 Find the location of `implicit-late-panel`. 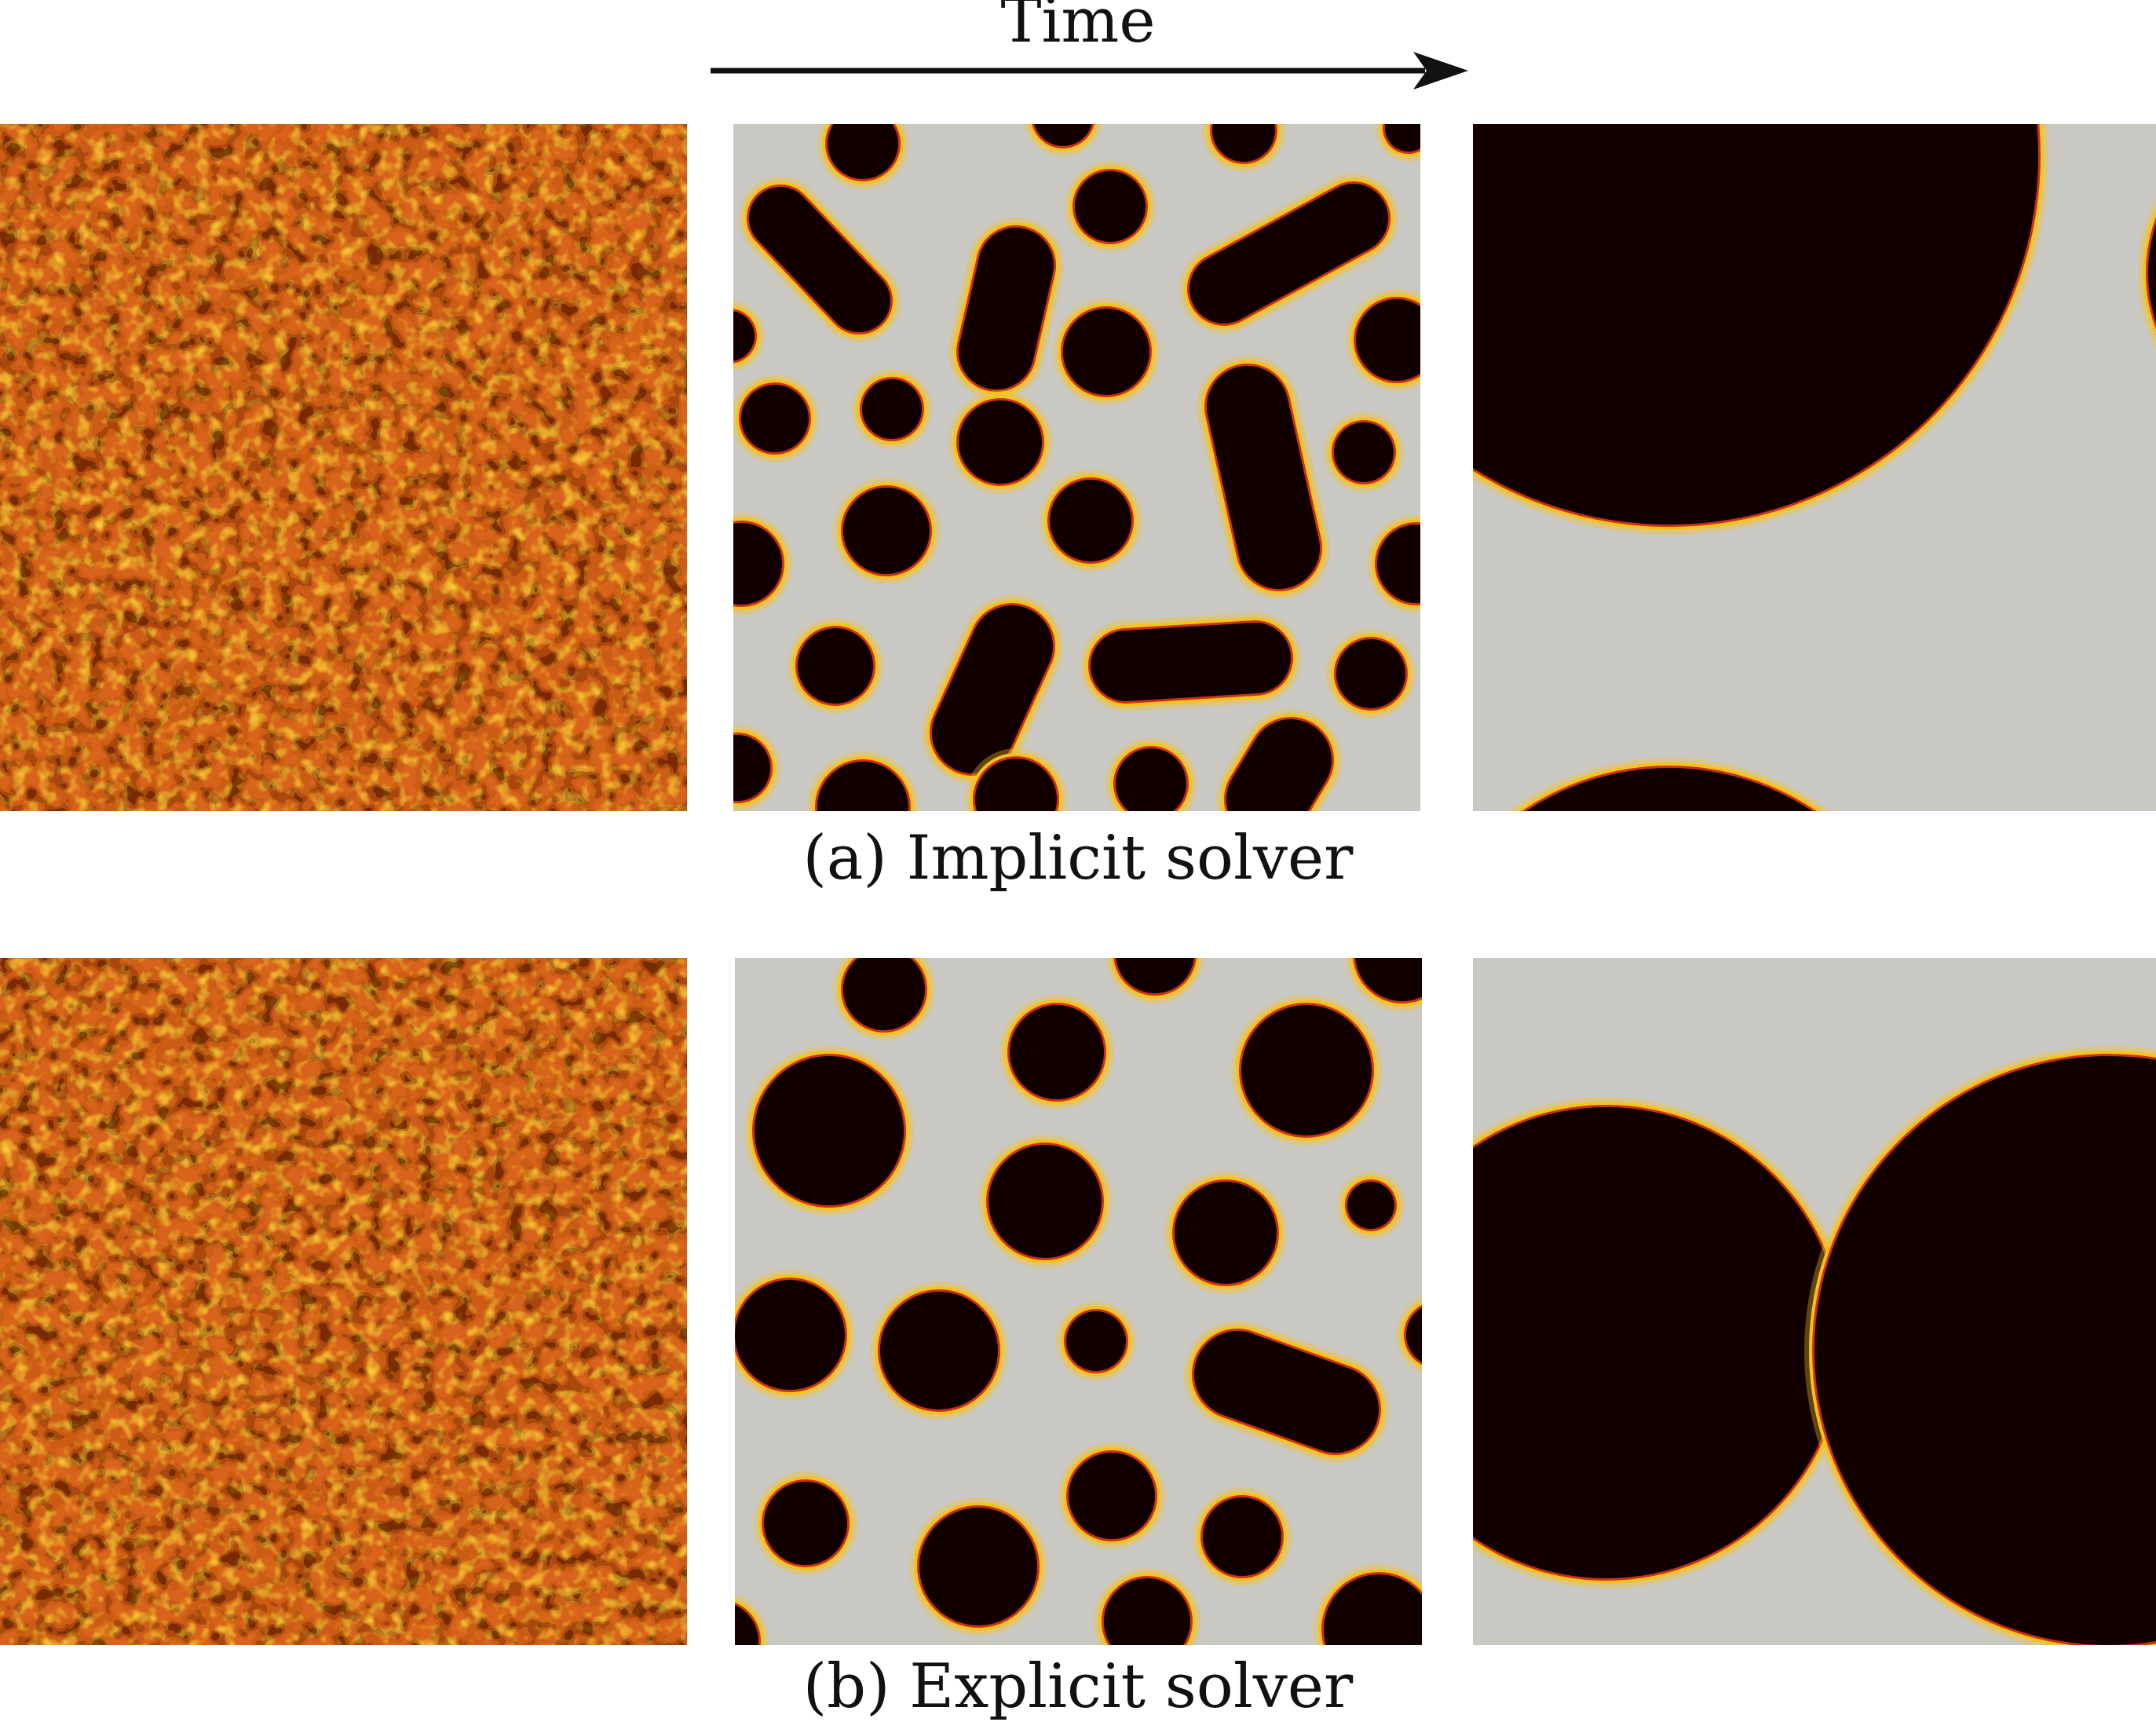

implicit-late-panel is located at coordinates (1815, 468).